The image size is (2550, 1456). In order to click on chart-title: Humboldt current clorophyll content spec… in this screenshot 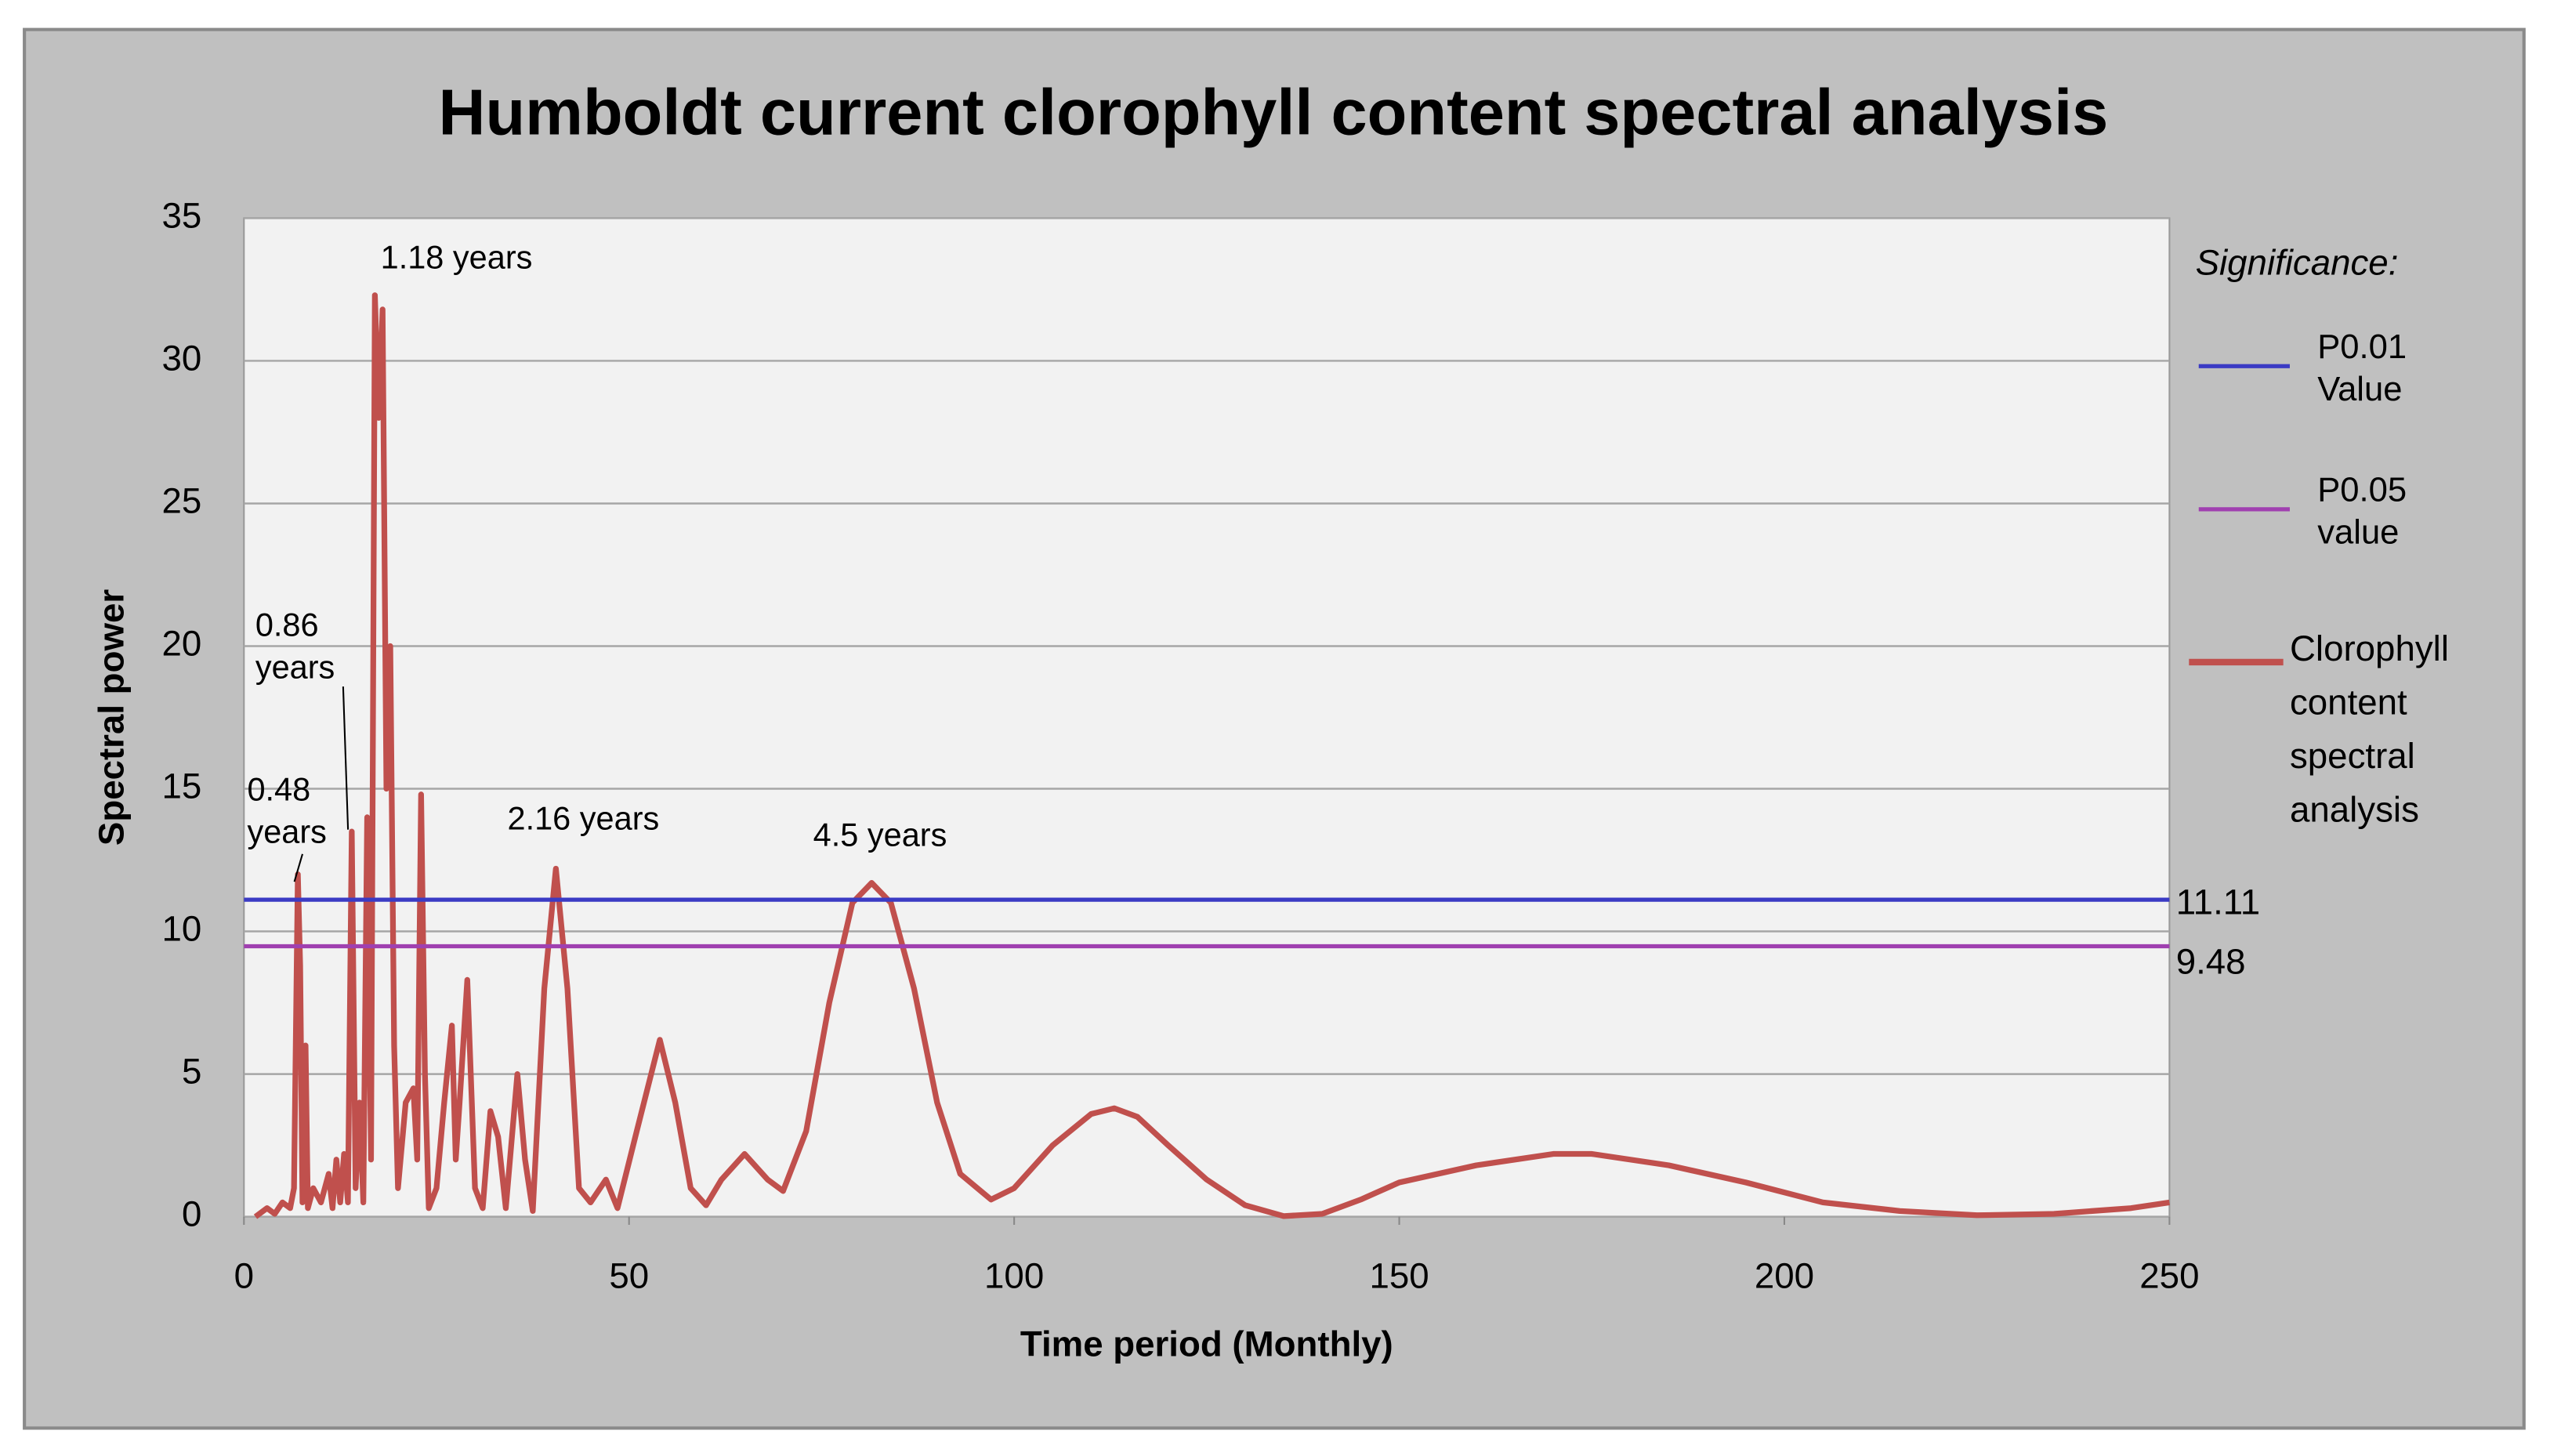, I will do `click(1274, 112)`.